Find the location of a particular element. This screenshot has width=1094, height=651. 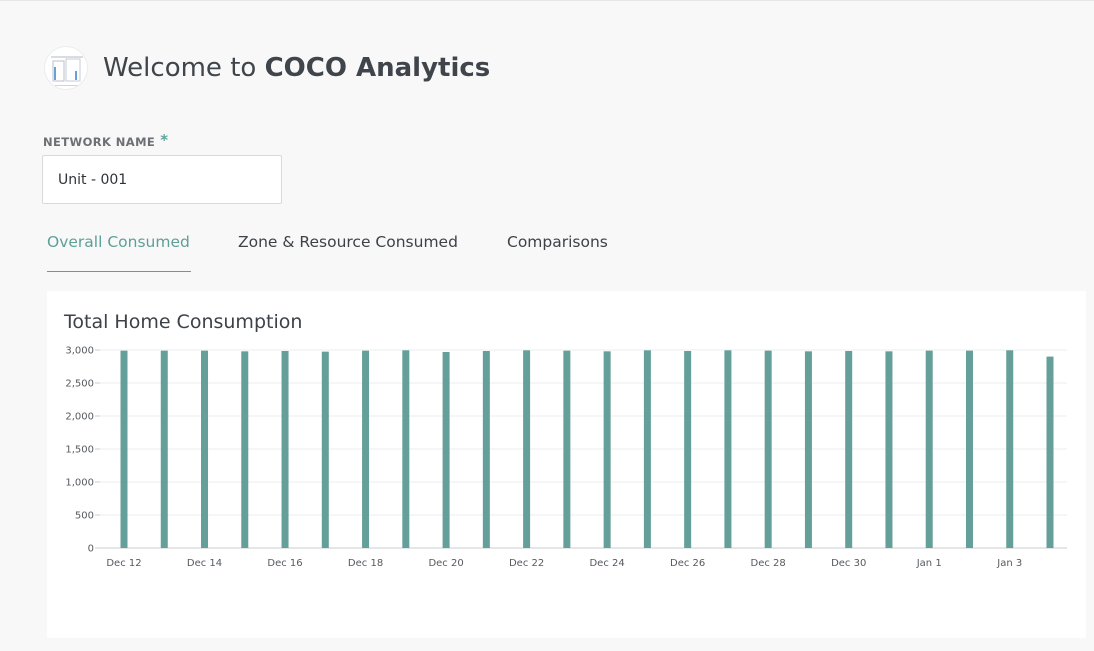

x-tick-label: Dec 30 is located at coordinates (848, 563).